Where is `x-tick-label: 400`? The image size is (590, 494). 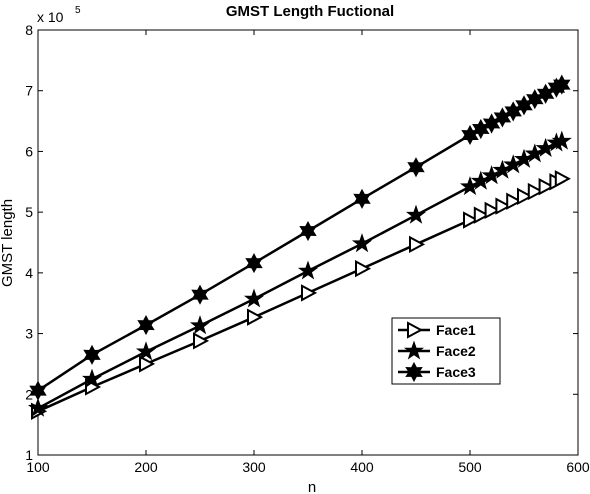 x-tick-label: 400 is located at coordinates (362, 467).